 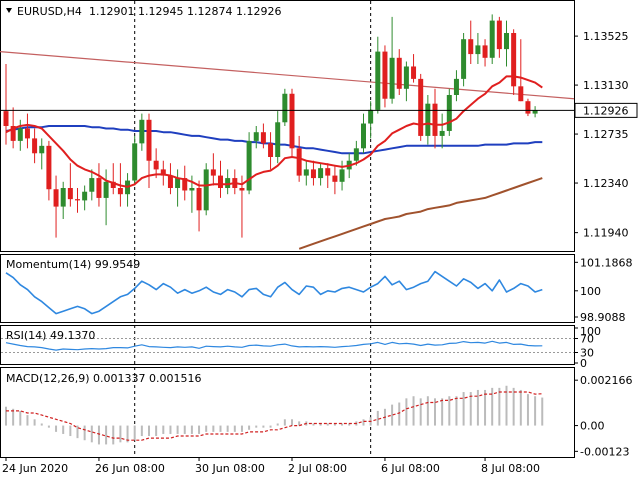 What do you see at coordinates (185, 11) in the screenshot?
I see `ohlc-values: 1.12901 1.12945 1.12874 1.12926` at bounding box center [185, 11].